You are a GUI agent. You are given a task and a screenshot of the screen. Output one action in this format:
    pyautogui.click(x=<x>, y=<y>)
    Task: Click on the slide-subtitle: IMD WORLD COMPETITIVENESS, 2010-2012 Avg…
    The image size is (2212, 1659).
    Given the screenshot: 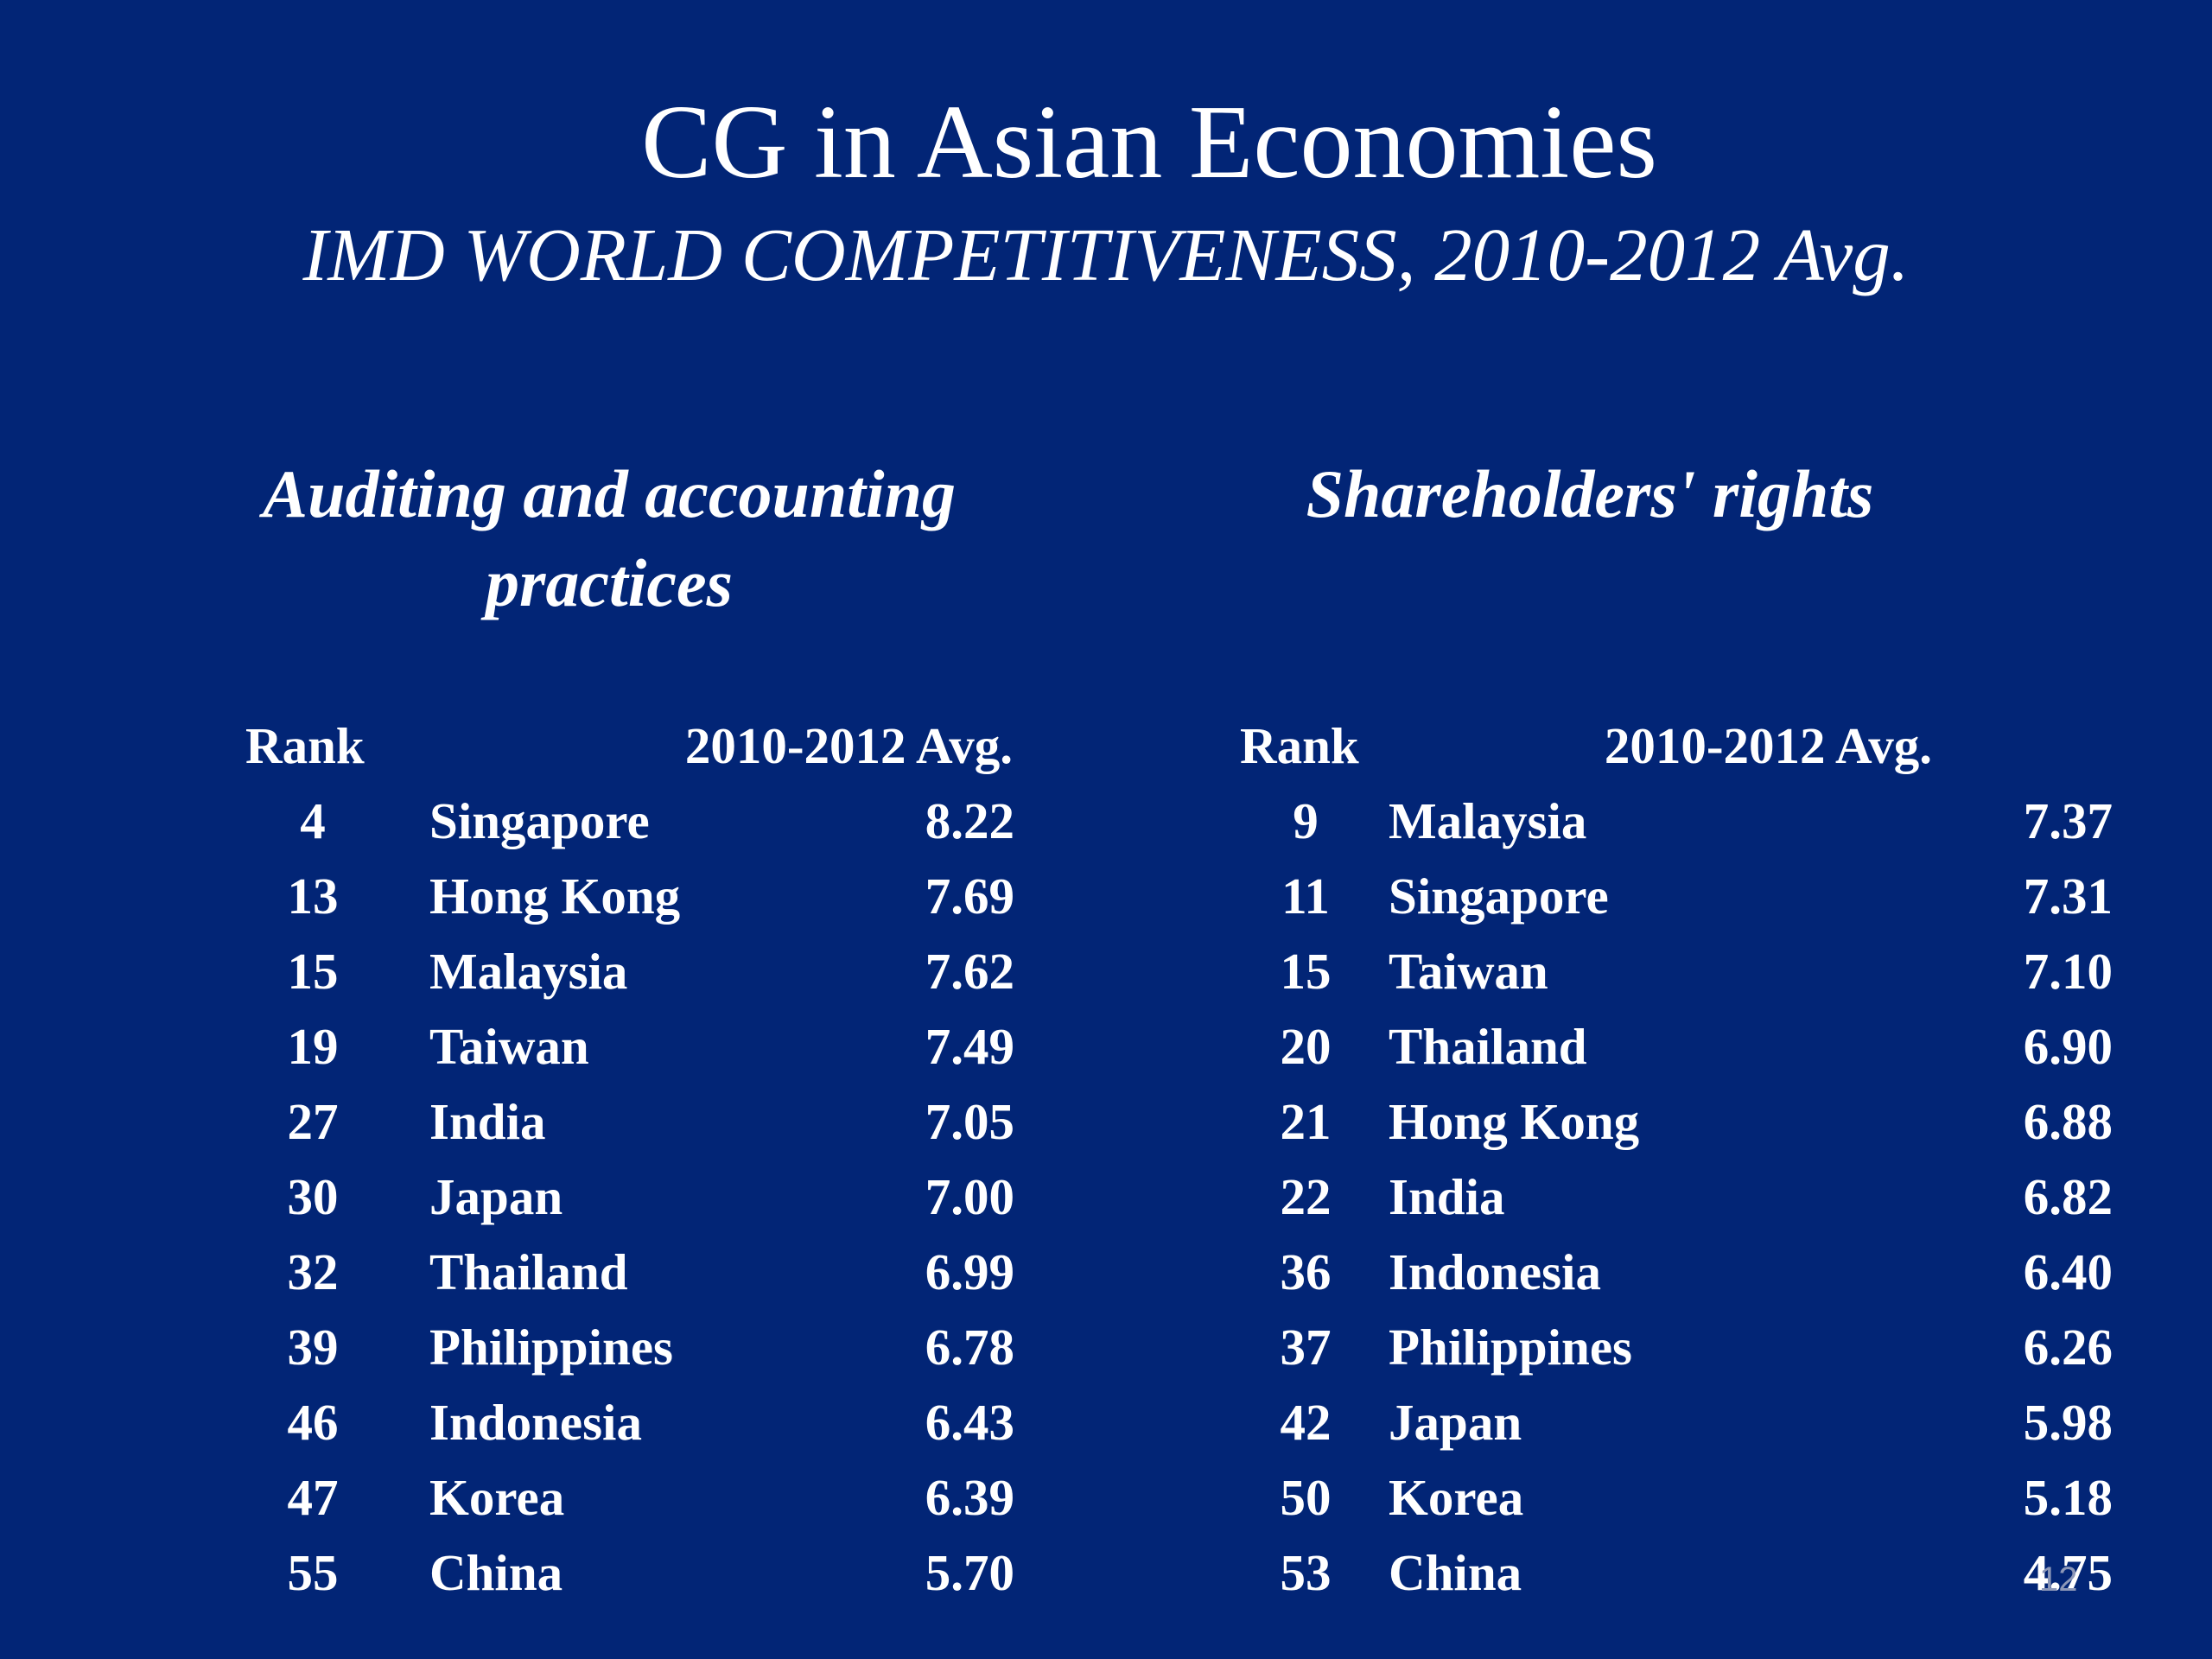 What is the action you would take?
    pyautogui.click(x=1106, y=254)
    